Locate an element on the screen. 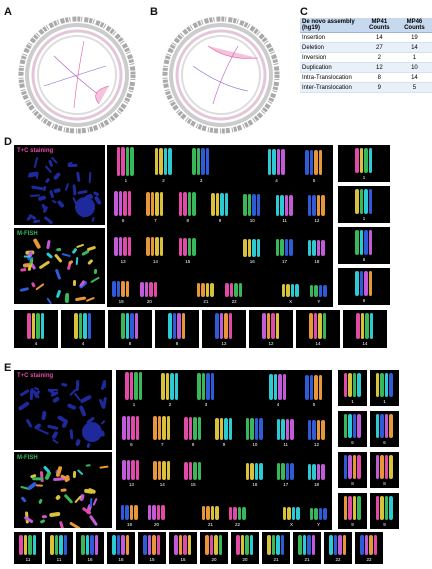 This screenshot has height=569, width=432. chromosome-number: 22 is located at coordinates (234, 301).